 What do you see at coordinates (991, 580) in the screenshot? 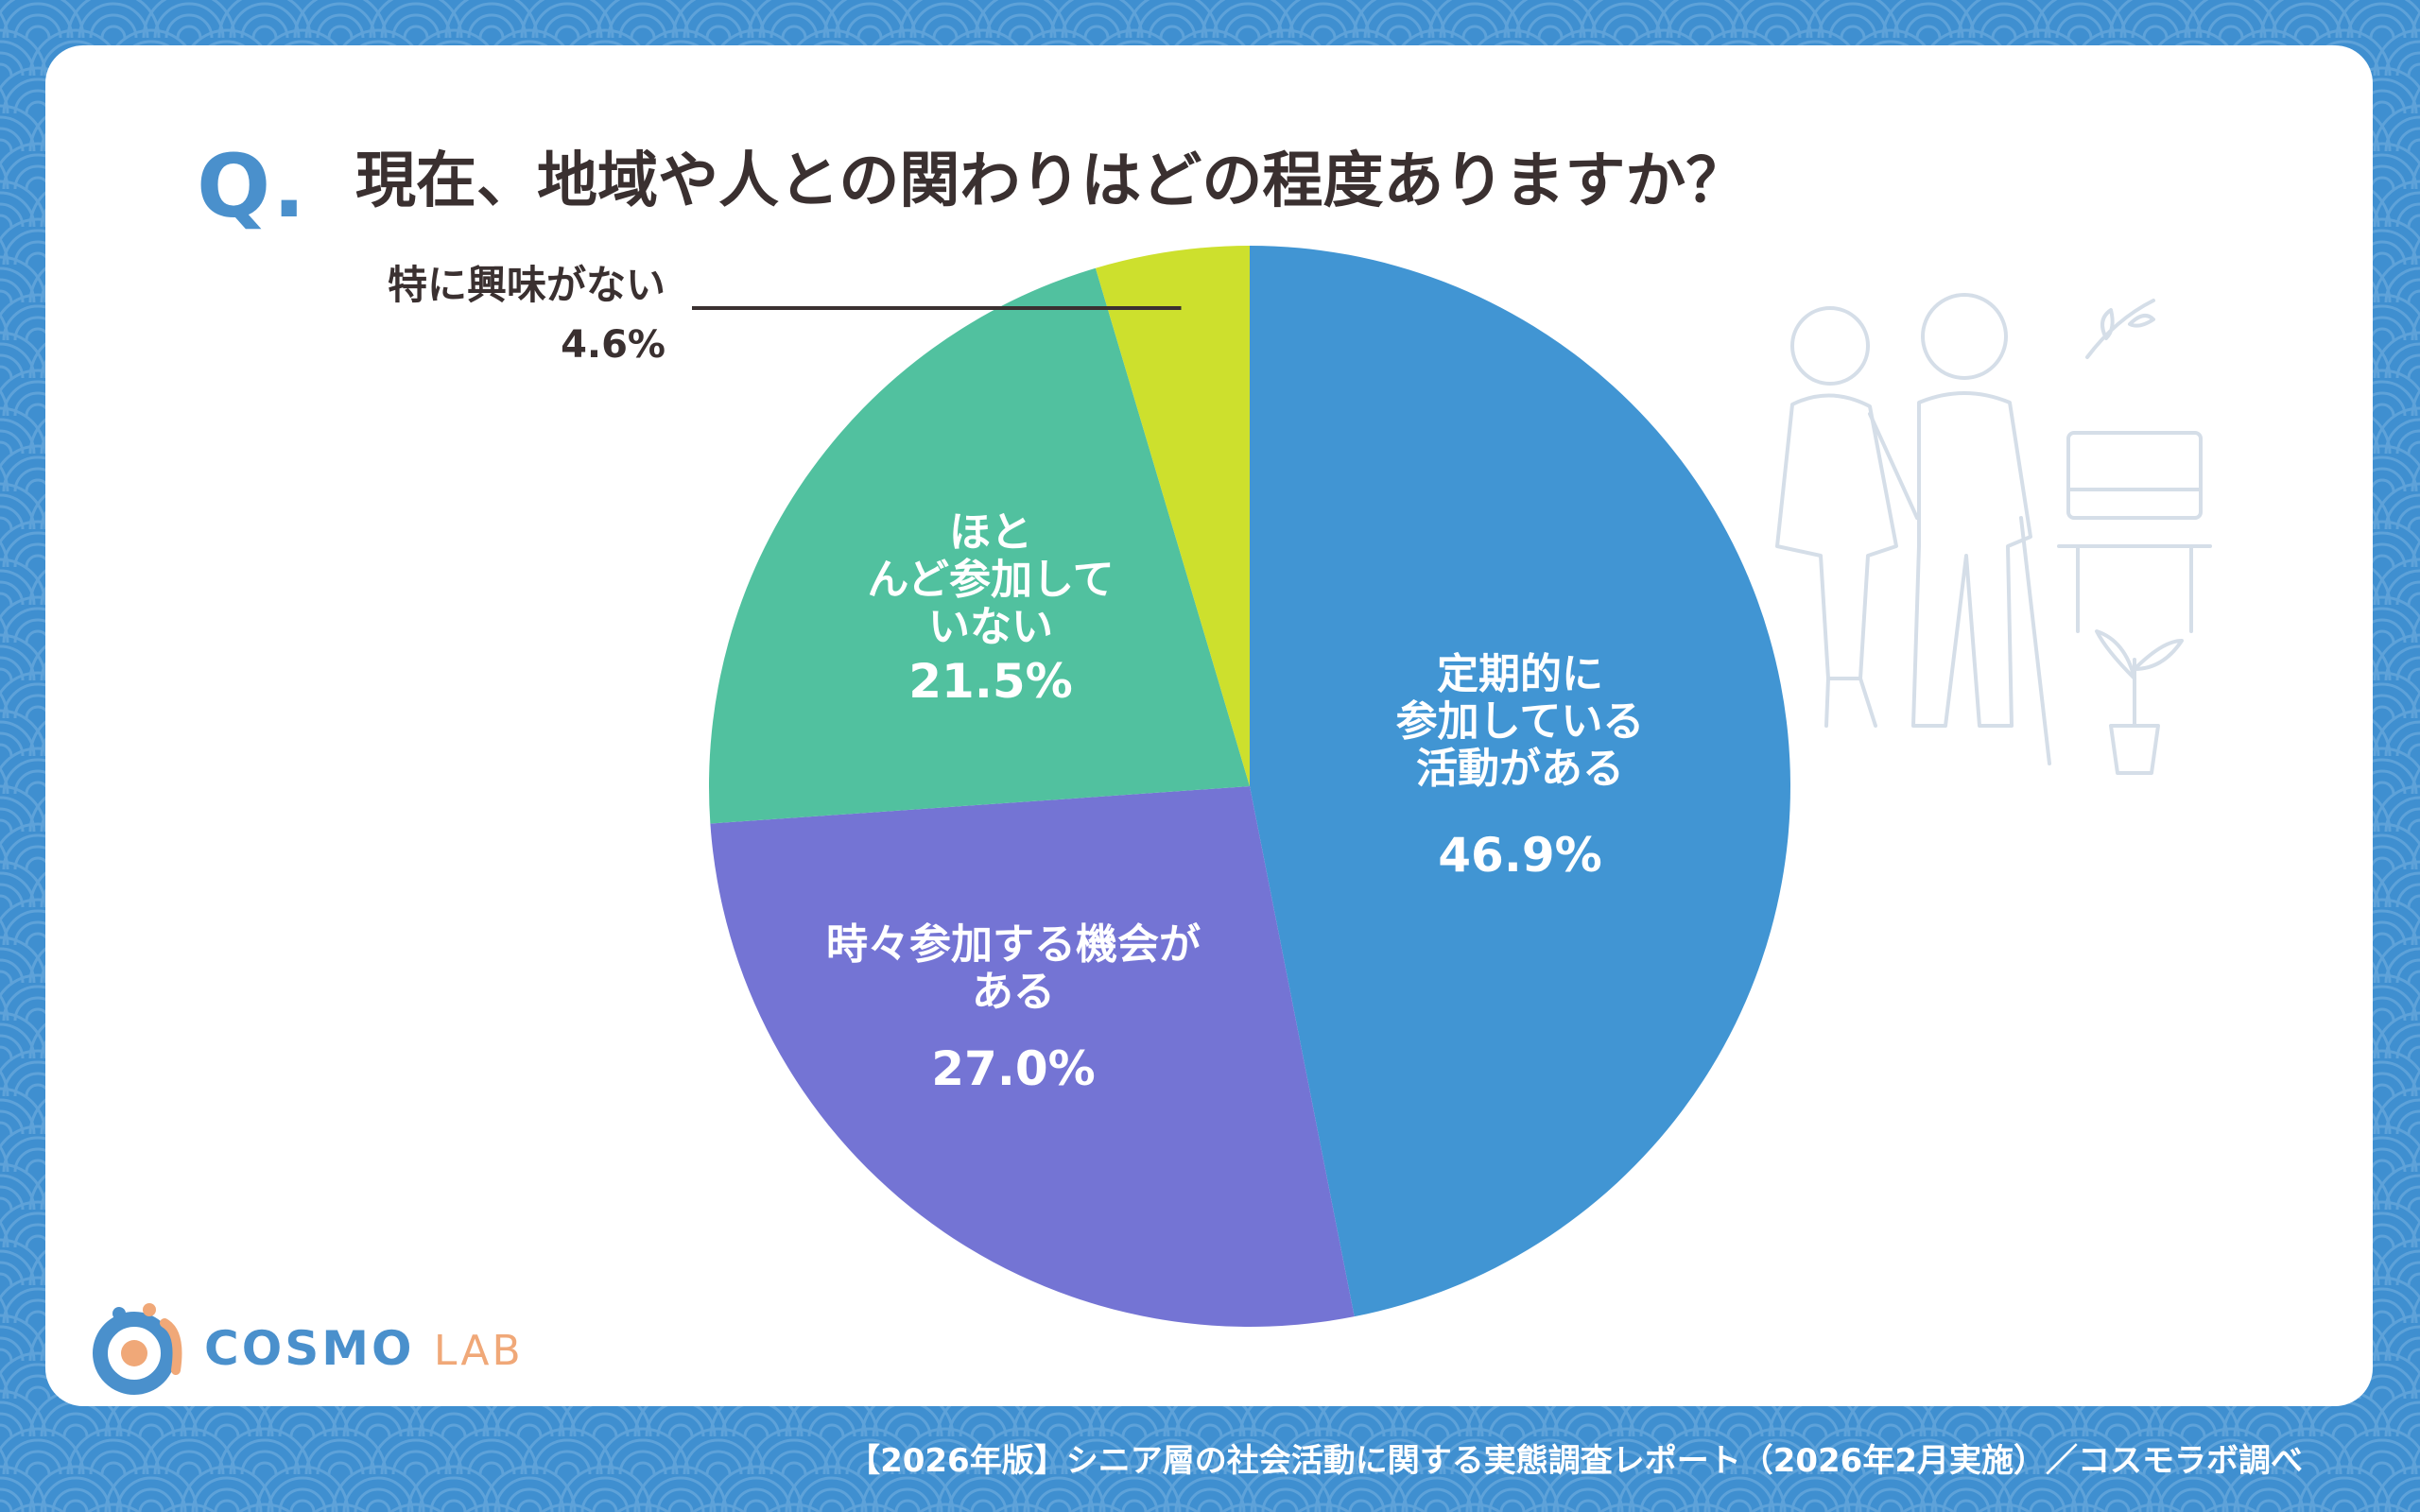
I see `slice-label-2-line-1: んど参加して` at bounding box center [991, 580].